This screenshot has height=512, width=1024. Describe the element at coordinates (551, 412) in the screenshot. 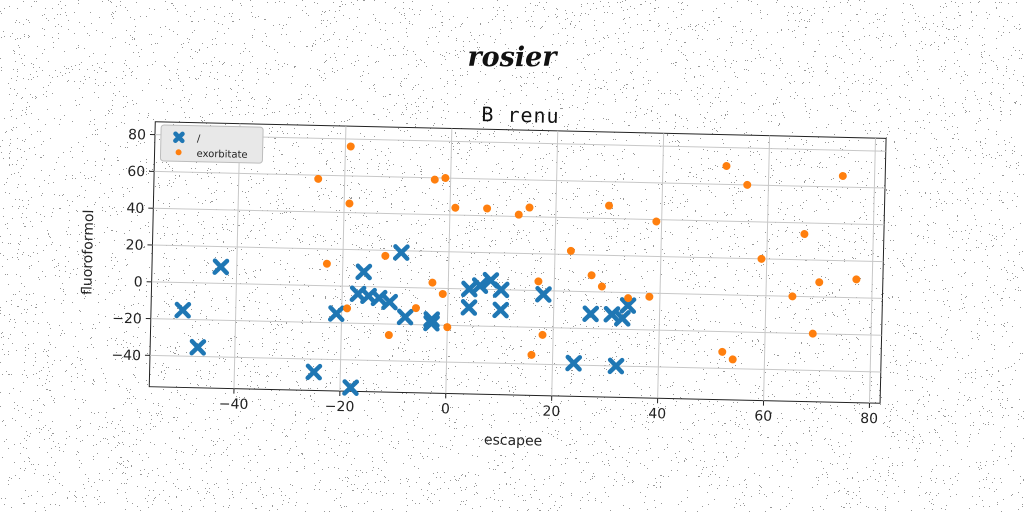

I see `x-tick-label: 20` at that location.